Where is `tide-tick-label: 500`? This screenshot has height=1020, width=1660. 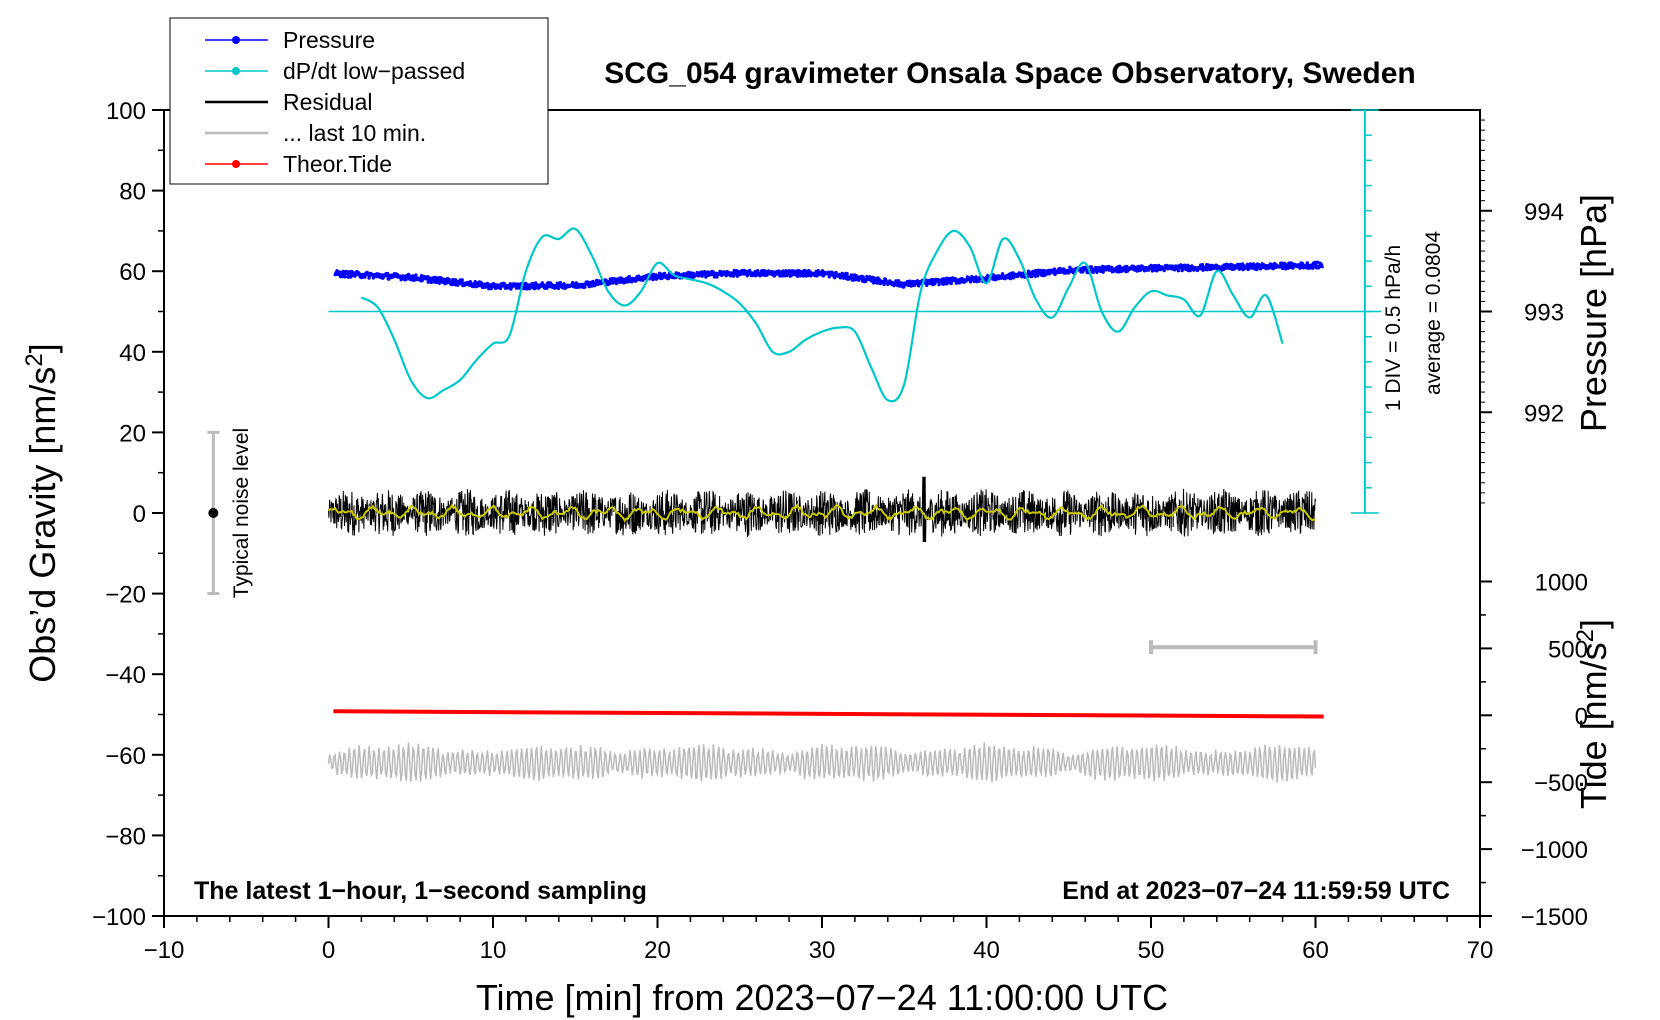
tide-tick-label: 500 is located at coordinates (1568, 649).